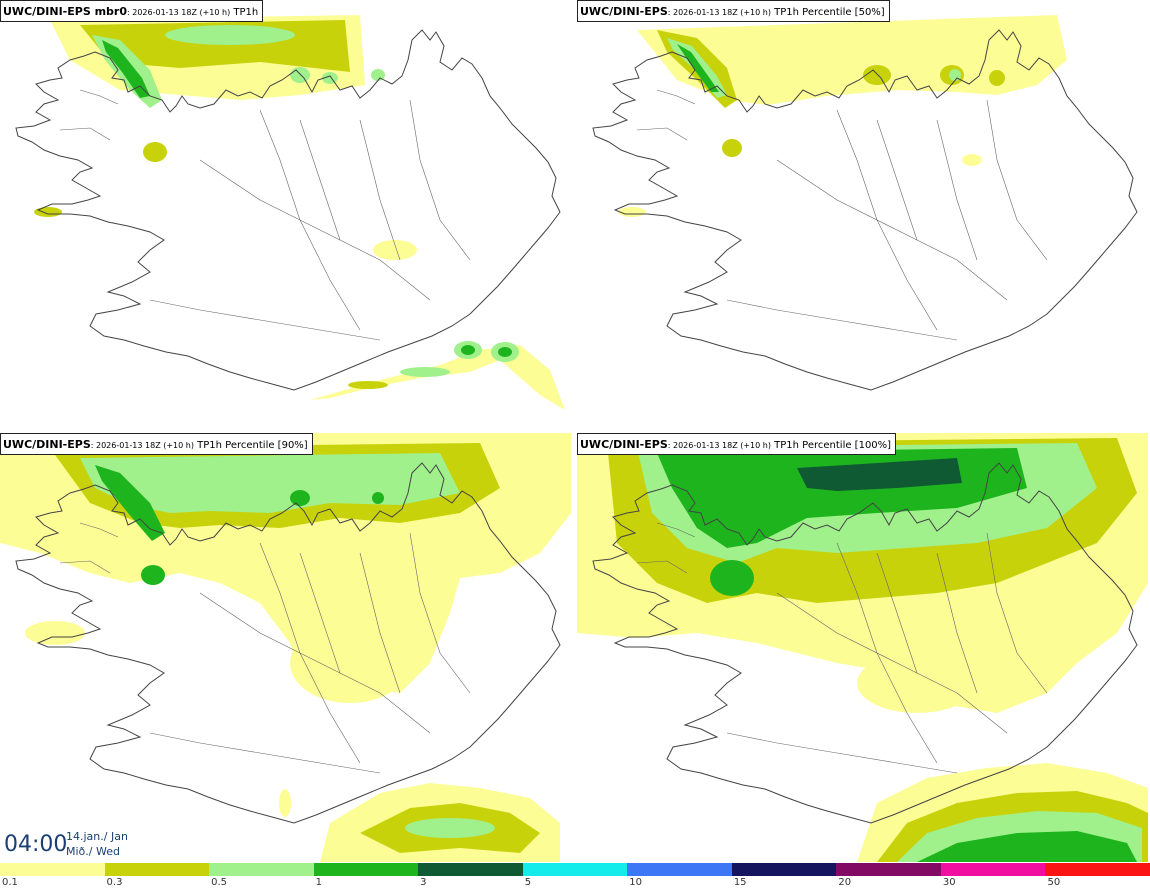  What do you see at coordinates (949, 882) in the screenshot?
I see `legend-label: 30` at bounding box center [949, 882].